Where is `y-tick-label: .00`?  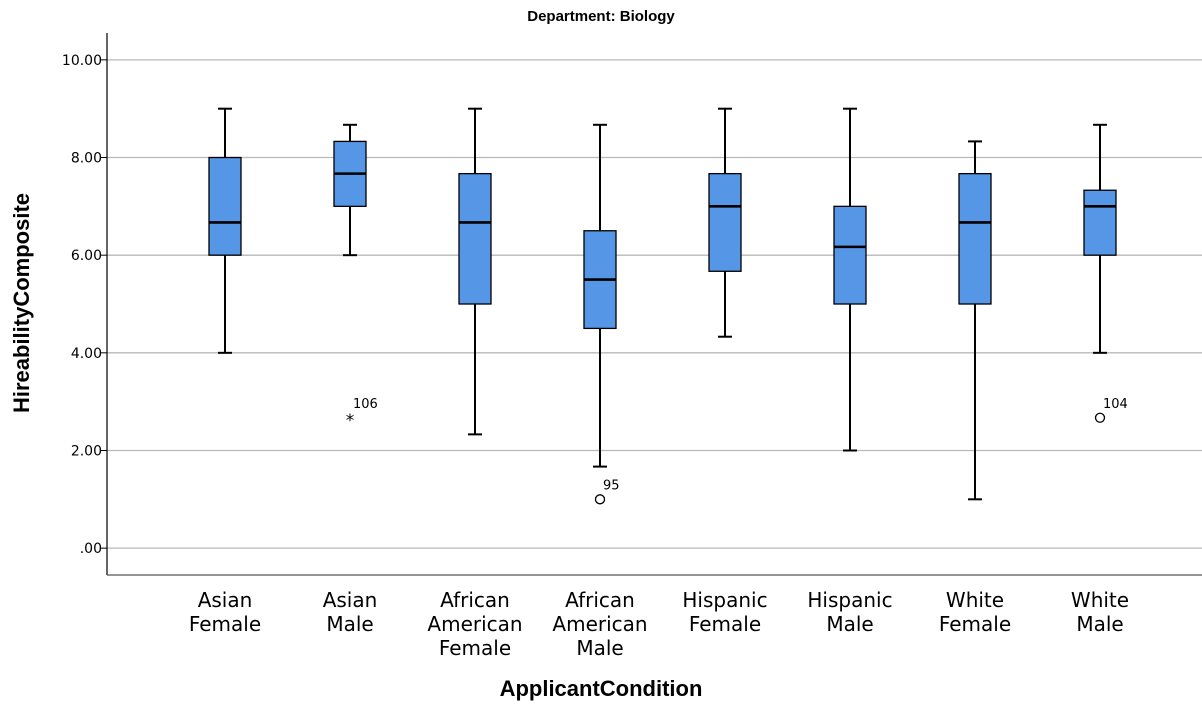 y-tick-label: .00 is located at coordinates (91, 549).